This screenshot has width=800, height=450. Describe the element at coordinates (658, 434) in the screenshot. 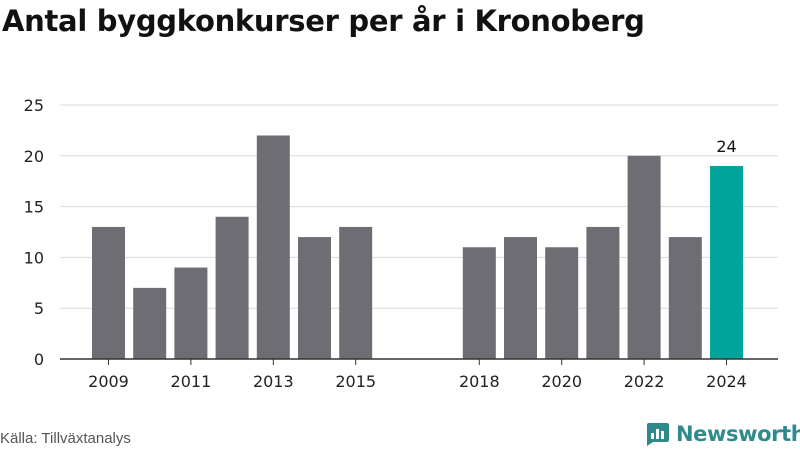

I see `chart-bubble-icon` at that location.